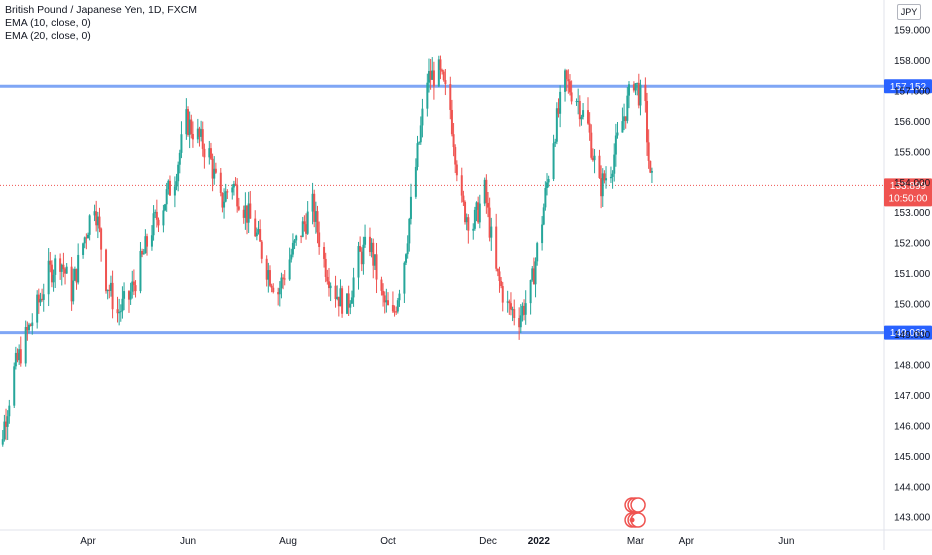 Image resolution: width=932 pixels, height=555 pixels. Describe the element at coordinates (912, 457) in the screenshot. I see `y-tick-label: 145.000` at that location.